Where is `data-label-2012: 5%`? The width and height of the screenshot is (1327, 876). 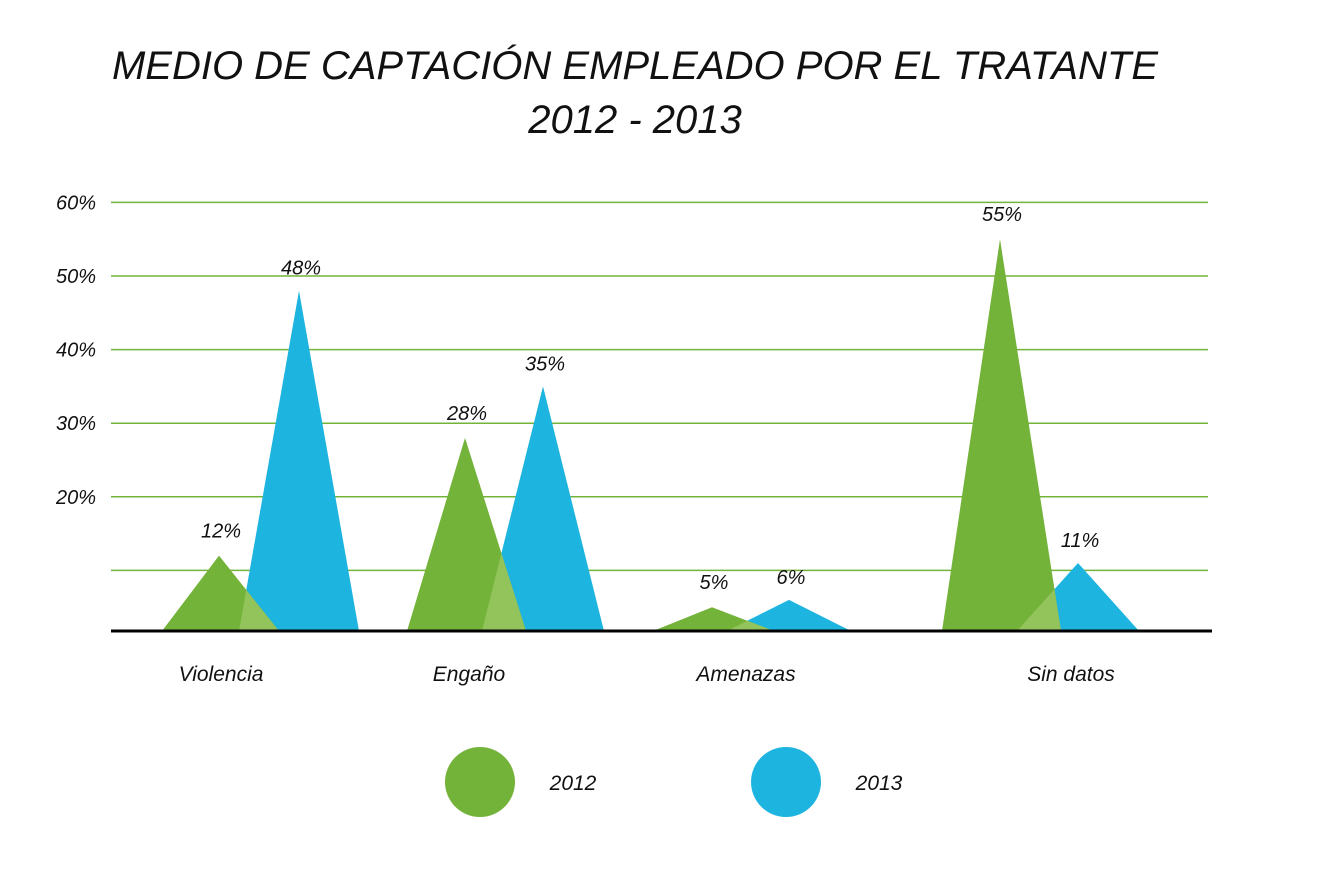 data-label-2012: 5% is located at coordinates (714, 583).